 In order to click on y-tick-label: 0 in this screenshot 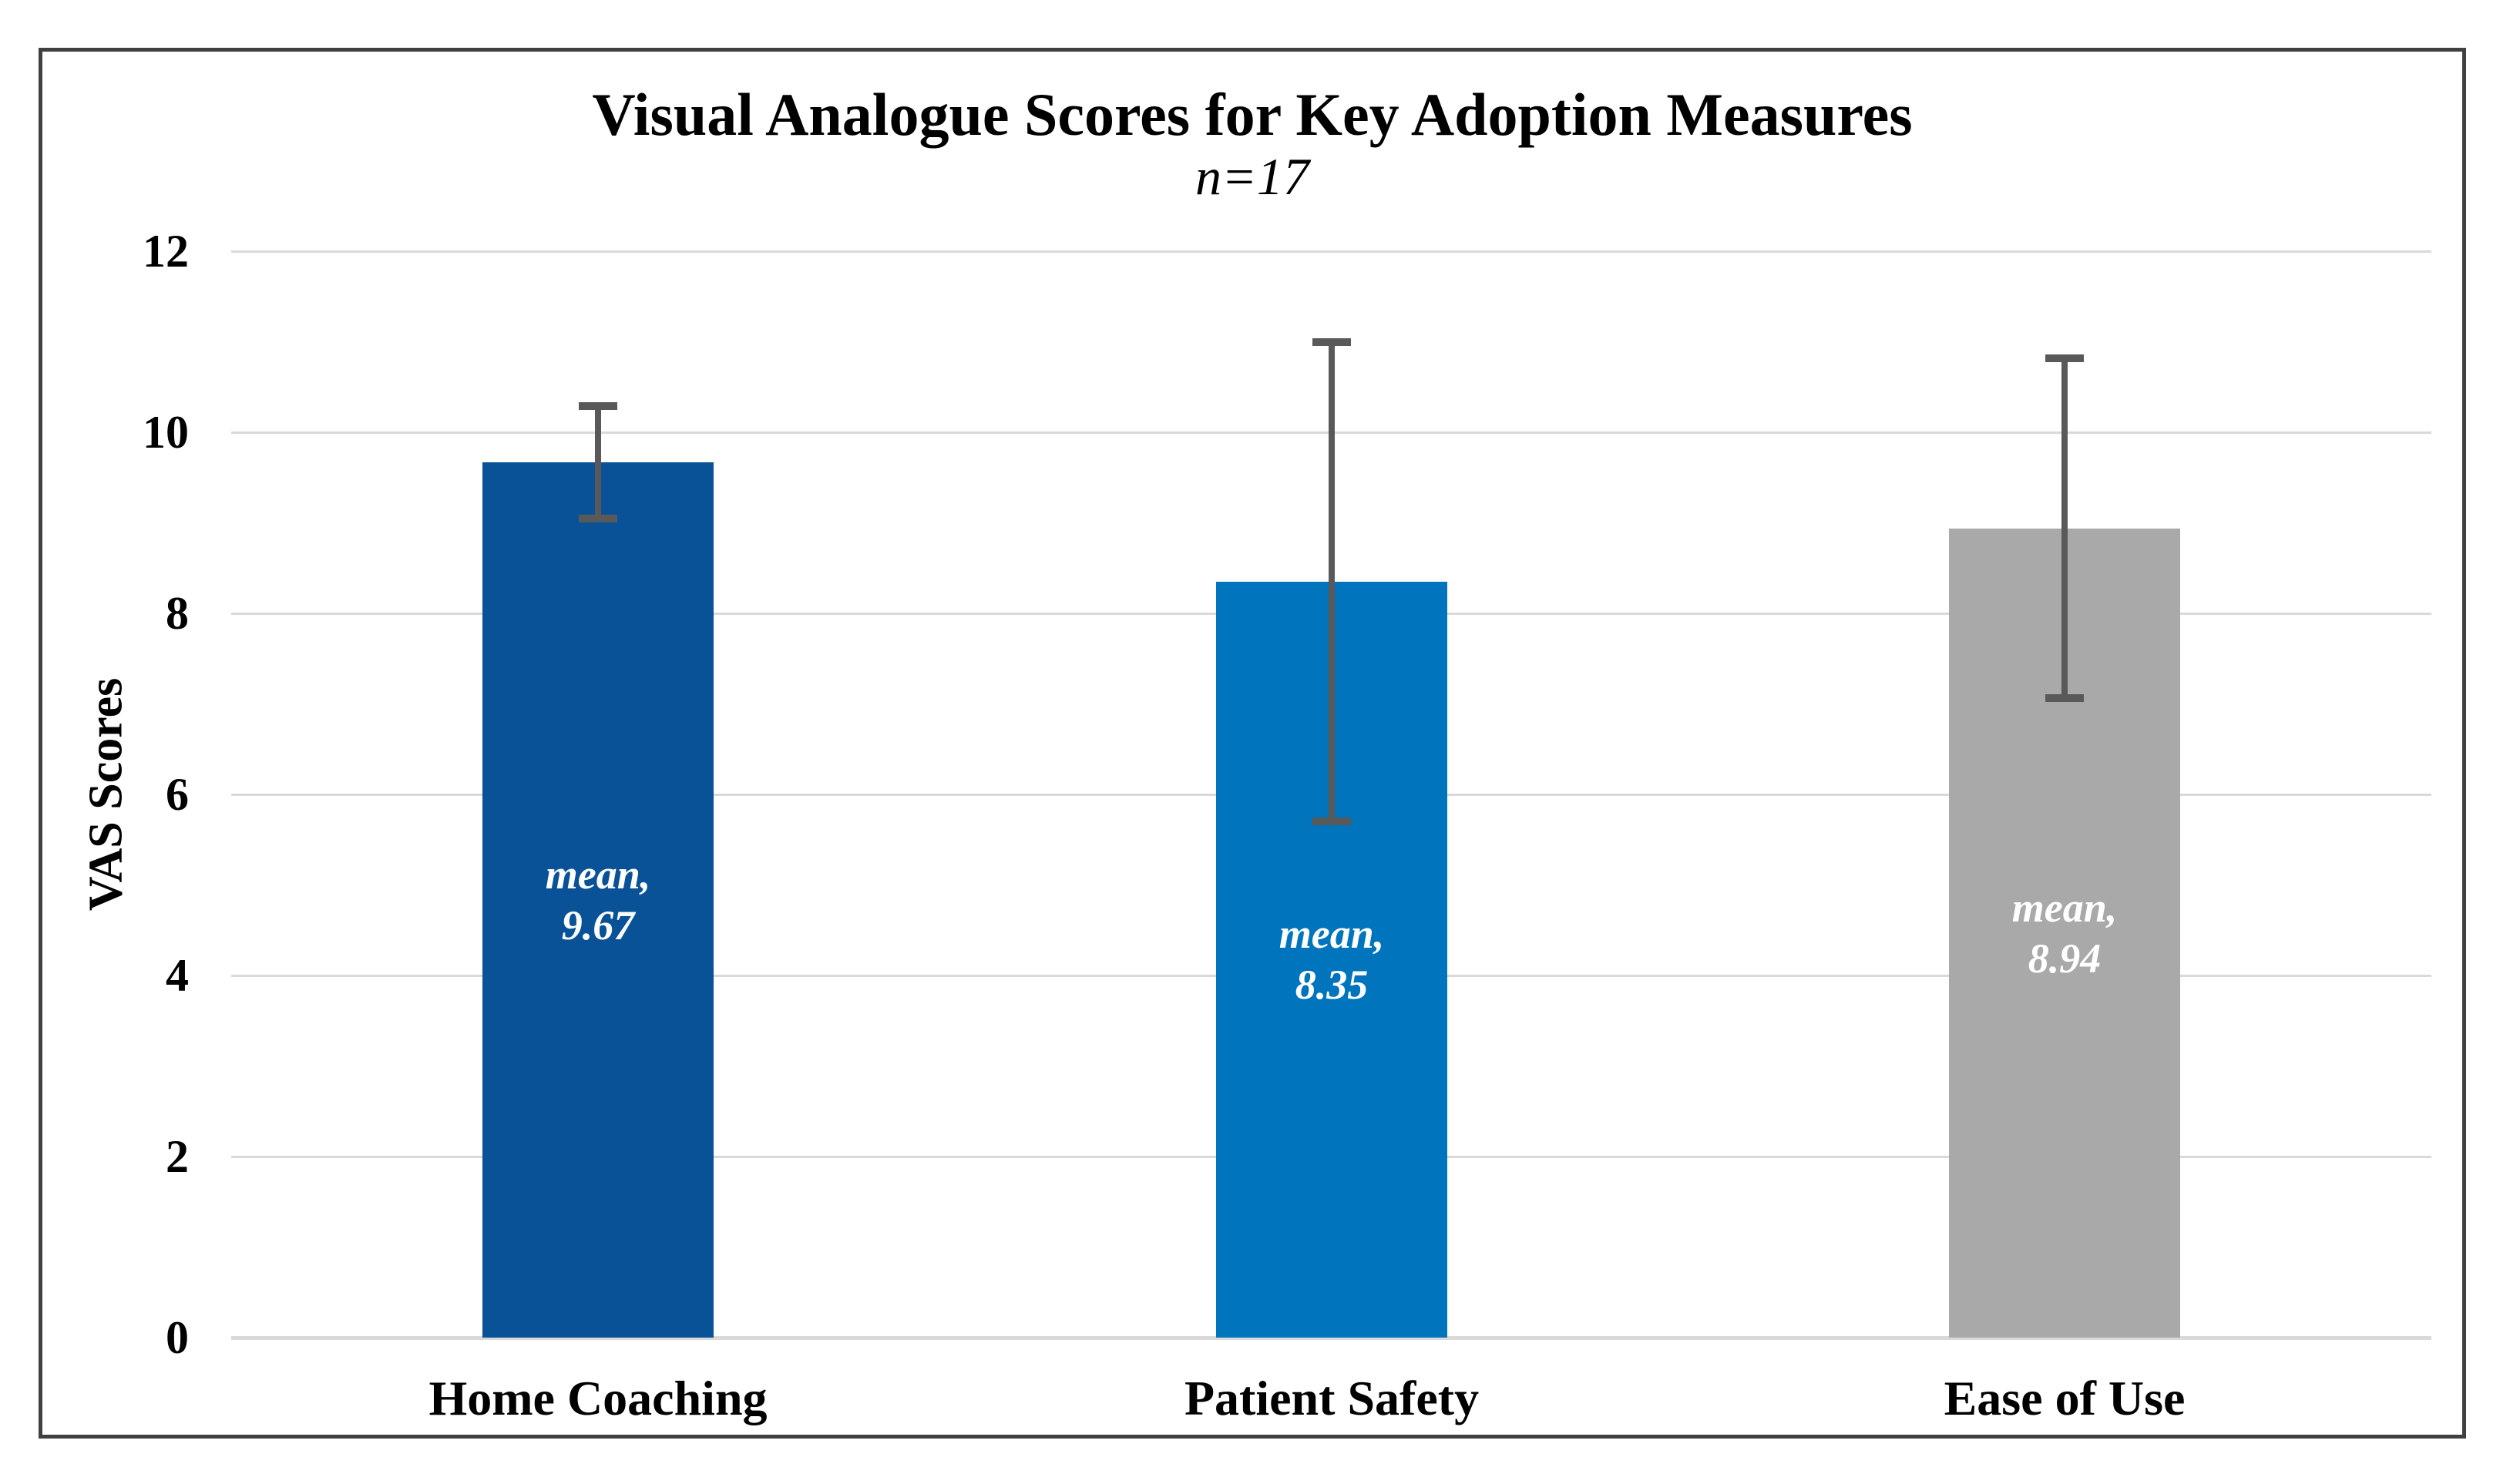, I will do `click(177, 1337)`.